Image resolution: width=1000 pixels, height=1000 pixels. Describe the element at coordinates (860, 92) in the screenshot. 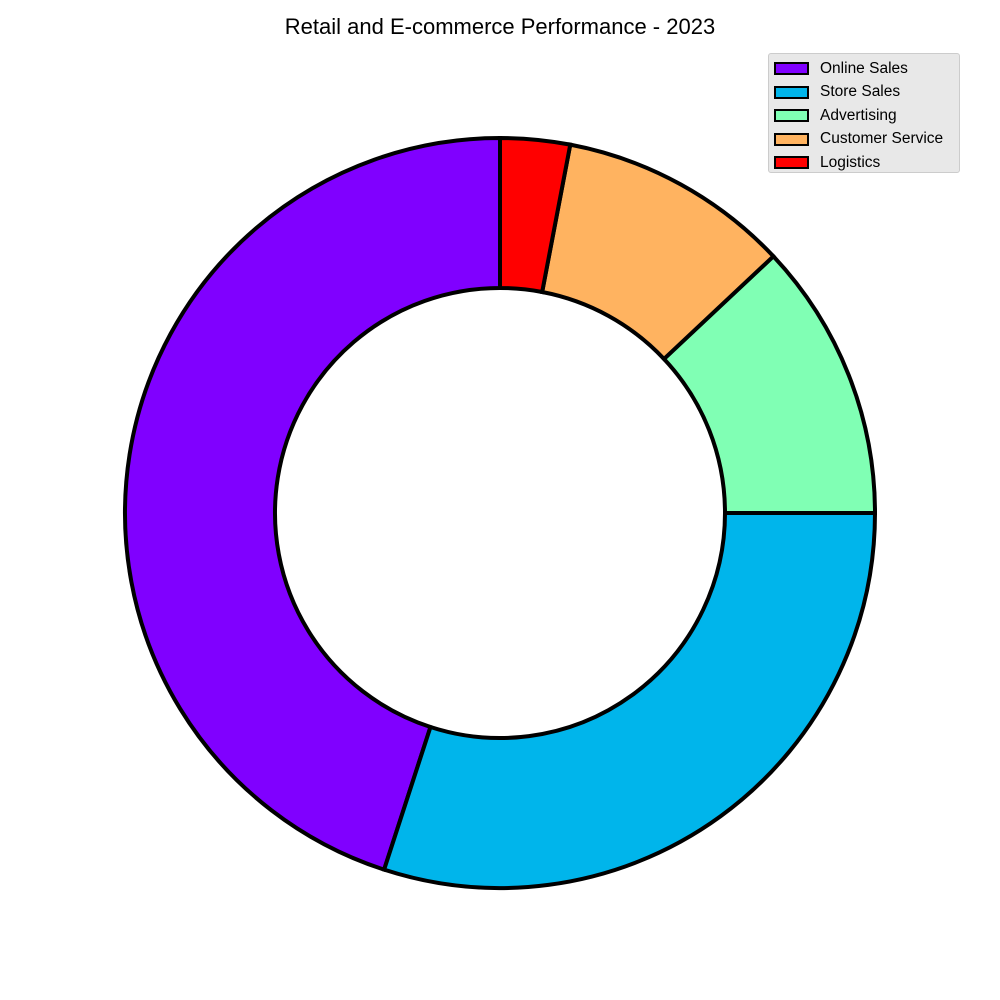

I see `legend-label: Store Sales` at that location.